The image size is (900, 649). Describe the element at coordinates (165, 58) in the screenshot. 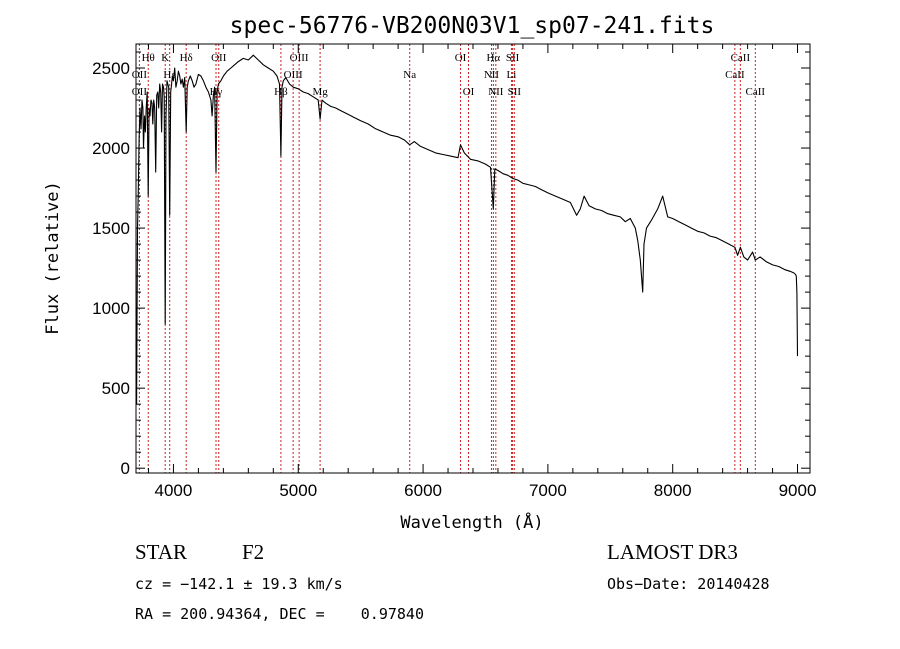

I see `spectral-line-label: K` at that location.